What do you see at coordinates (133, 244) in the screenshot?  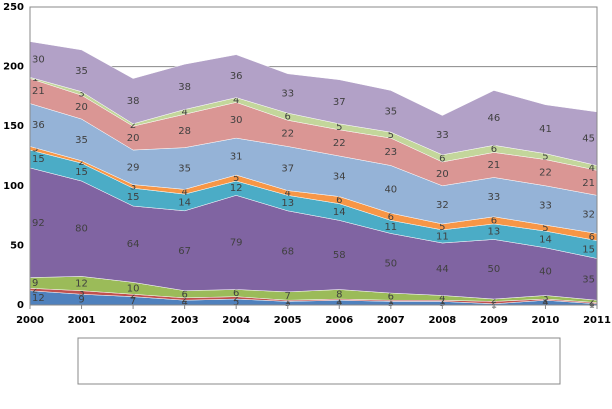 I see `data-label: 64` at bounding box center [133, 244].